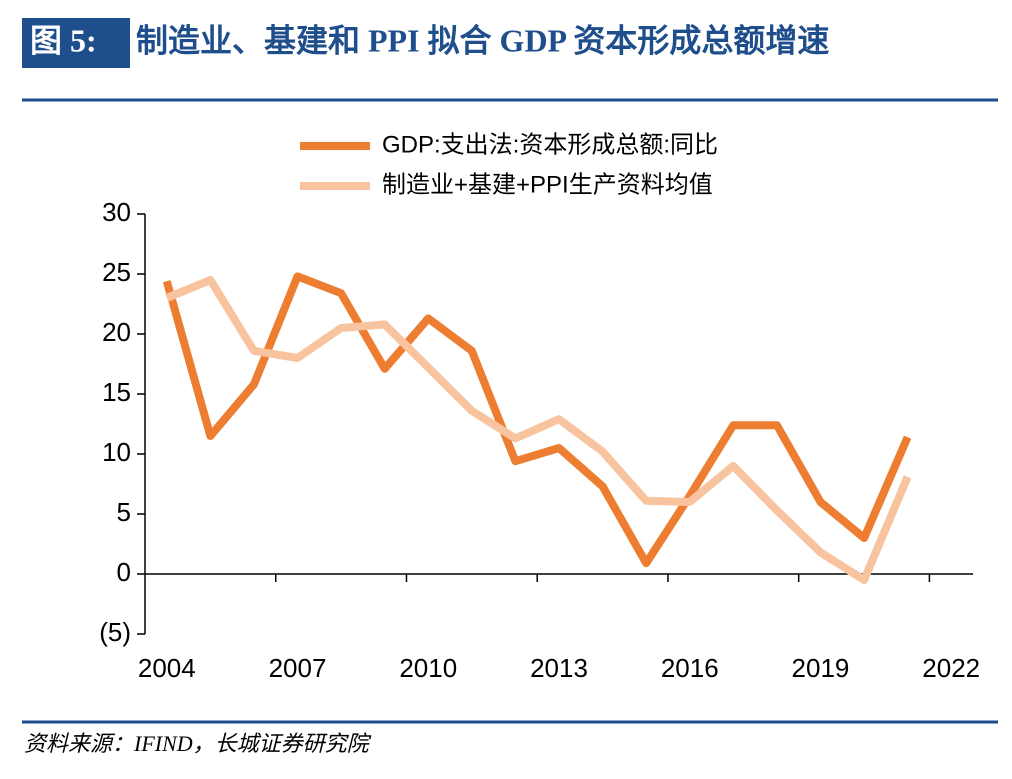  Describe the element at coordinates (63, 40) in the screenshot. I see `figure-label: 图 5:` at that location.